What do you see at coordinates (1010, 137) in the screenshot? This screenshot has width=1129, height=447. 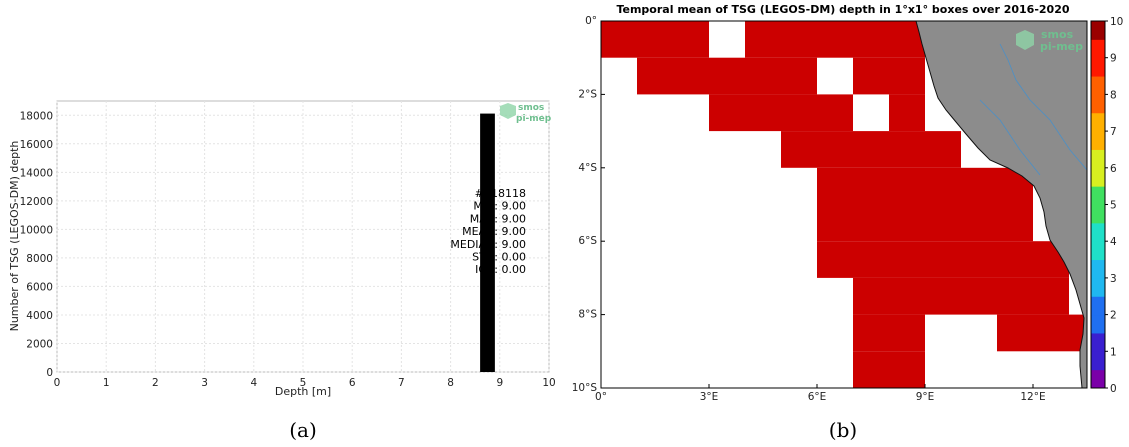 I see `river-line` at bounding box center [1010, 137].